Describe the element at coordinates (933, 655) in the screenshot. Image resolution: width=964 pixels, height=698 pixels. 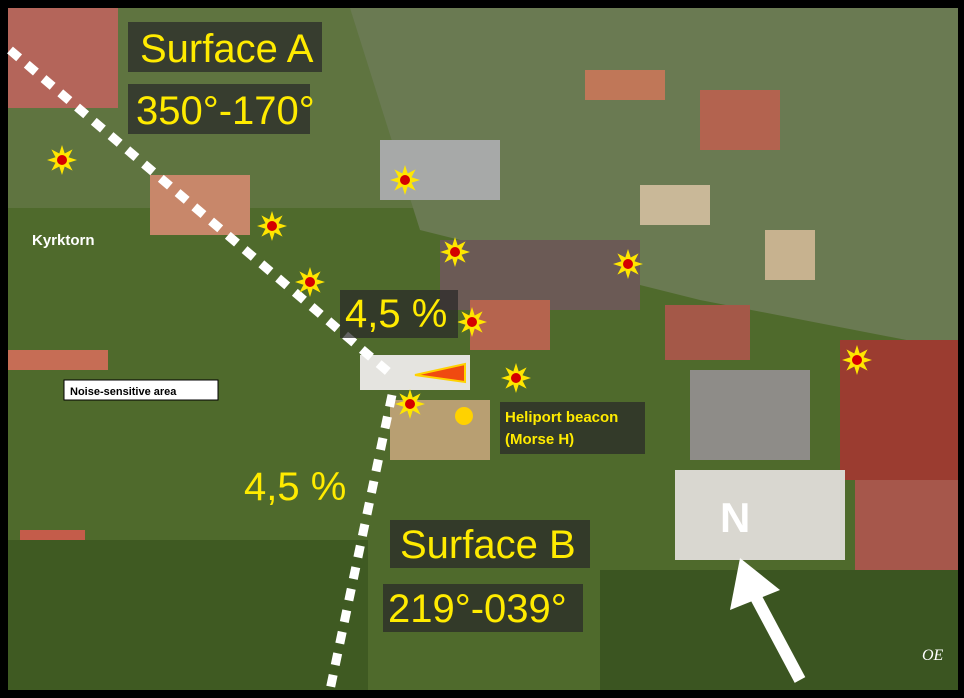
I see `signature: OE` at that location.